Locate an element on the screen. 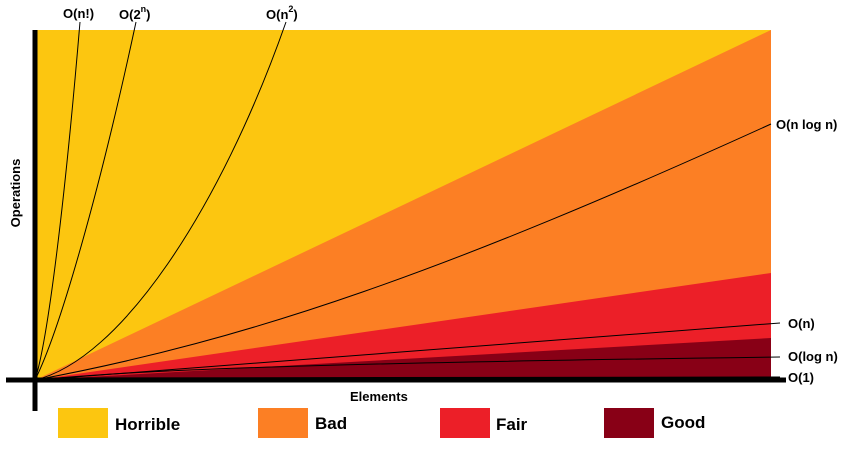  curve-2-power-n is located at coordinates (85, 201).